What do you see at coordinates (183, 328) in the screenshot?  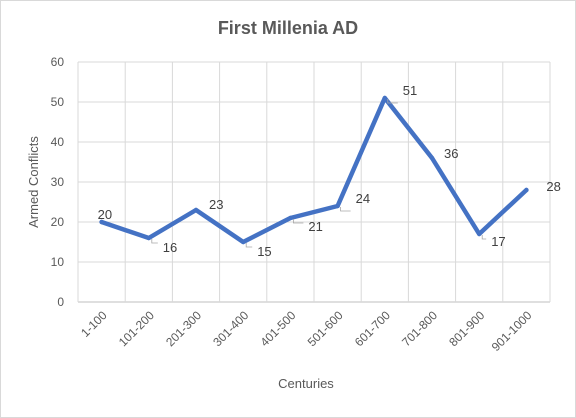 I see `x-tick-label: 201-300` at bounding box center [183, 328].